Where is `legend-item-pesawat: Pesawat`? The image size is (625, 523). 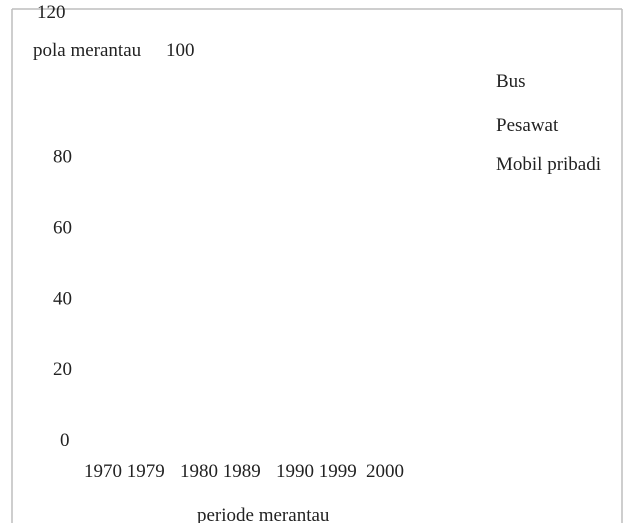
legend-item-pesawat: Pesawat is located at coordinates (527, 125).